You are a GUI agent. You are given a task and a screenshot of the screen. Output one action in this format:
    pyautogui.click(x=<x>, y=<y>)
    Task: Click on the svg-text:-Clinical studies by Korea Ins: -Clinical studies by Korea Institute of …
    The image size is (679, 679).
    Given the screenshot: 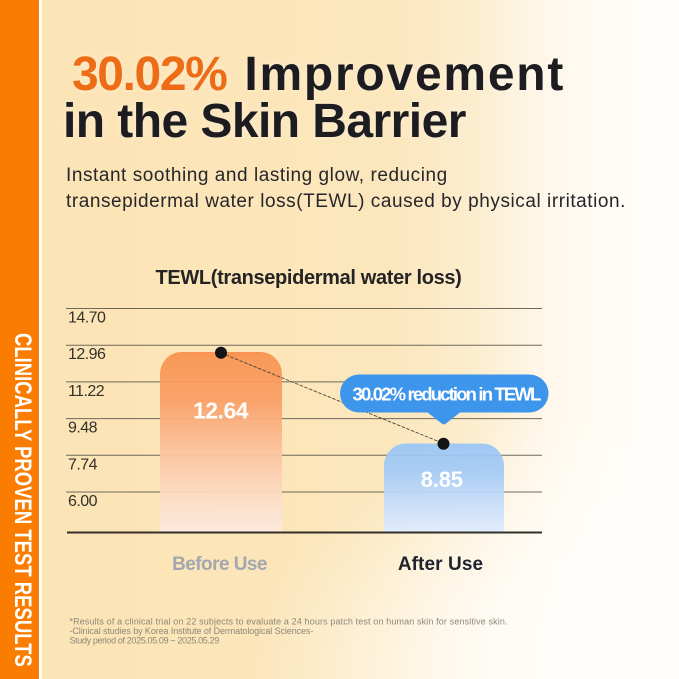 What is the action you would take?
    pyautogui.click(x=192, y=631)
    